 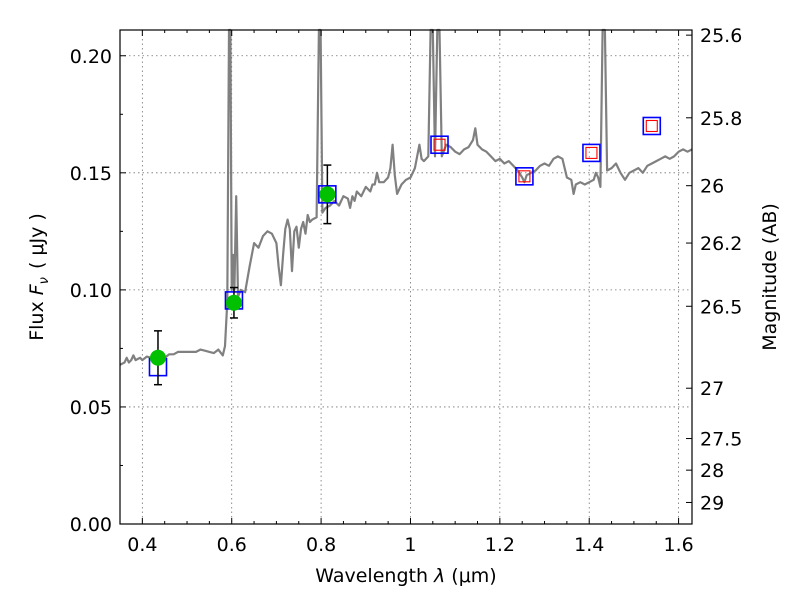 I want to click on y-tick-label: 0.10, so click(x=91, y=291).